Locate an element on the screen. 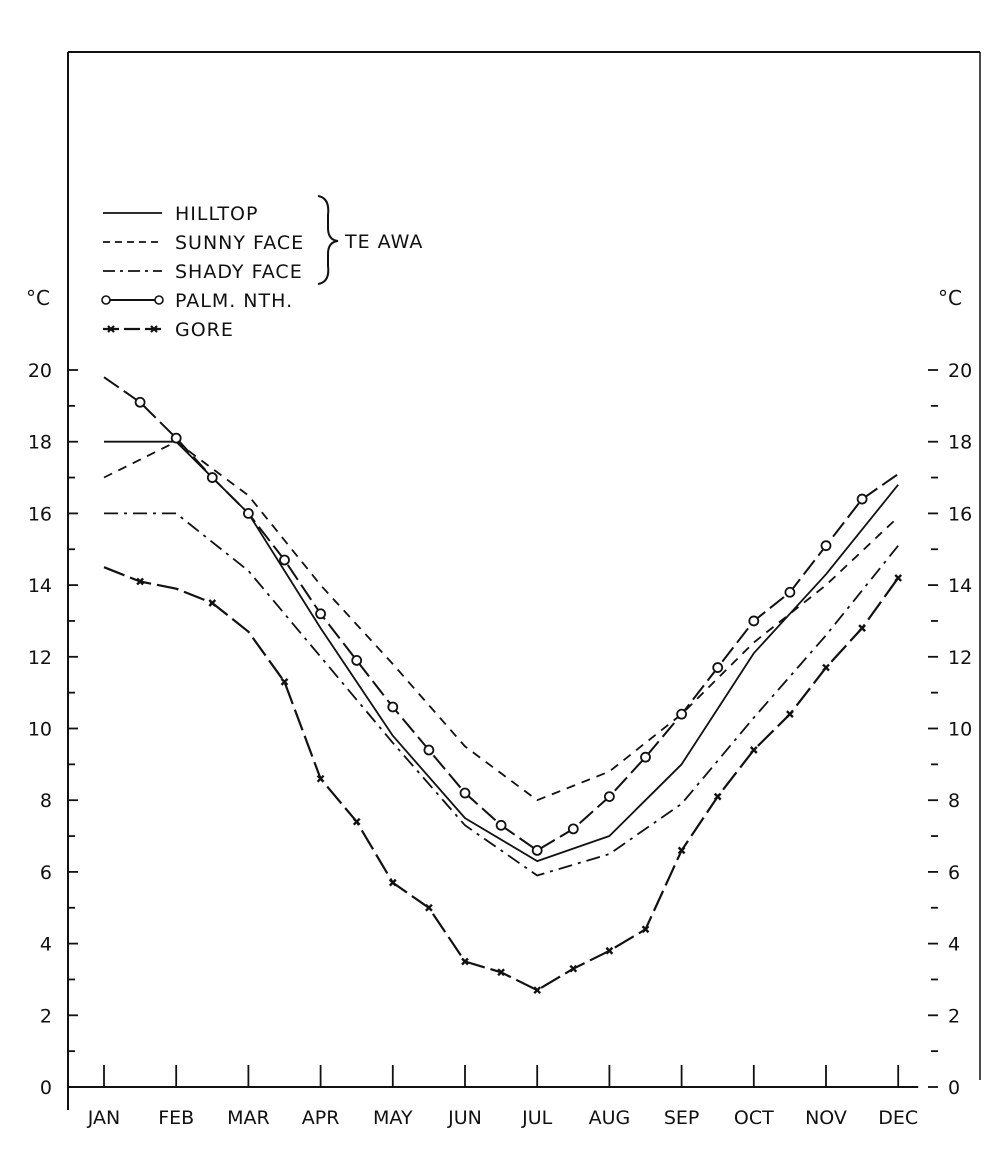 The width and height of the screenshot is (999, 1171). x-tick-label: OCT is located at coordinates (754, 1118).